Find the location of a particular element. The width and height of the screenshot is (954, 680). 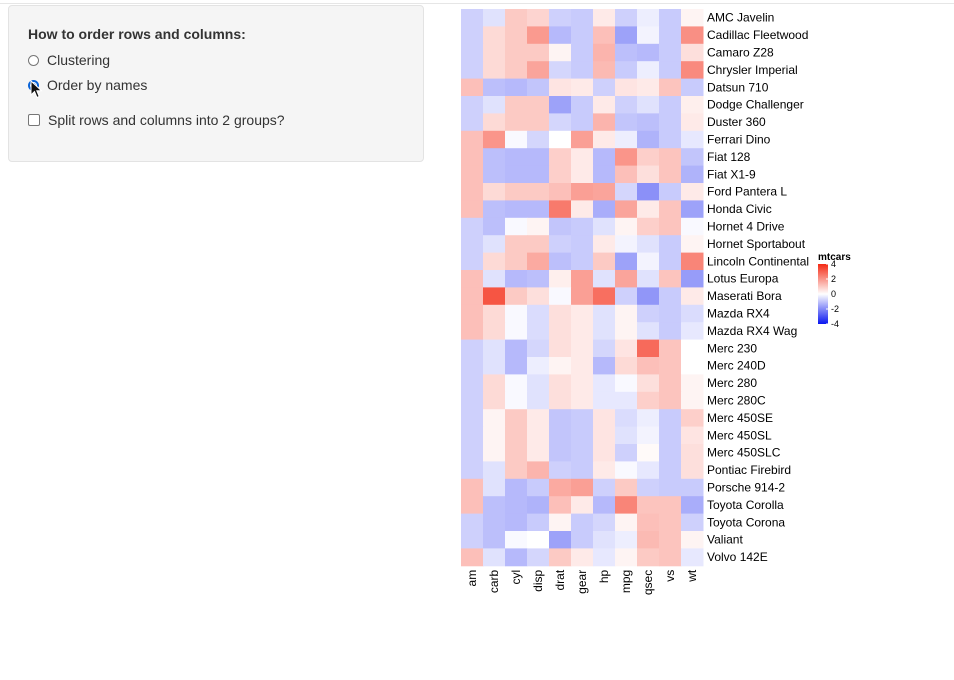

row-label: AMC Javelin is located at coordinates (740, 18).